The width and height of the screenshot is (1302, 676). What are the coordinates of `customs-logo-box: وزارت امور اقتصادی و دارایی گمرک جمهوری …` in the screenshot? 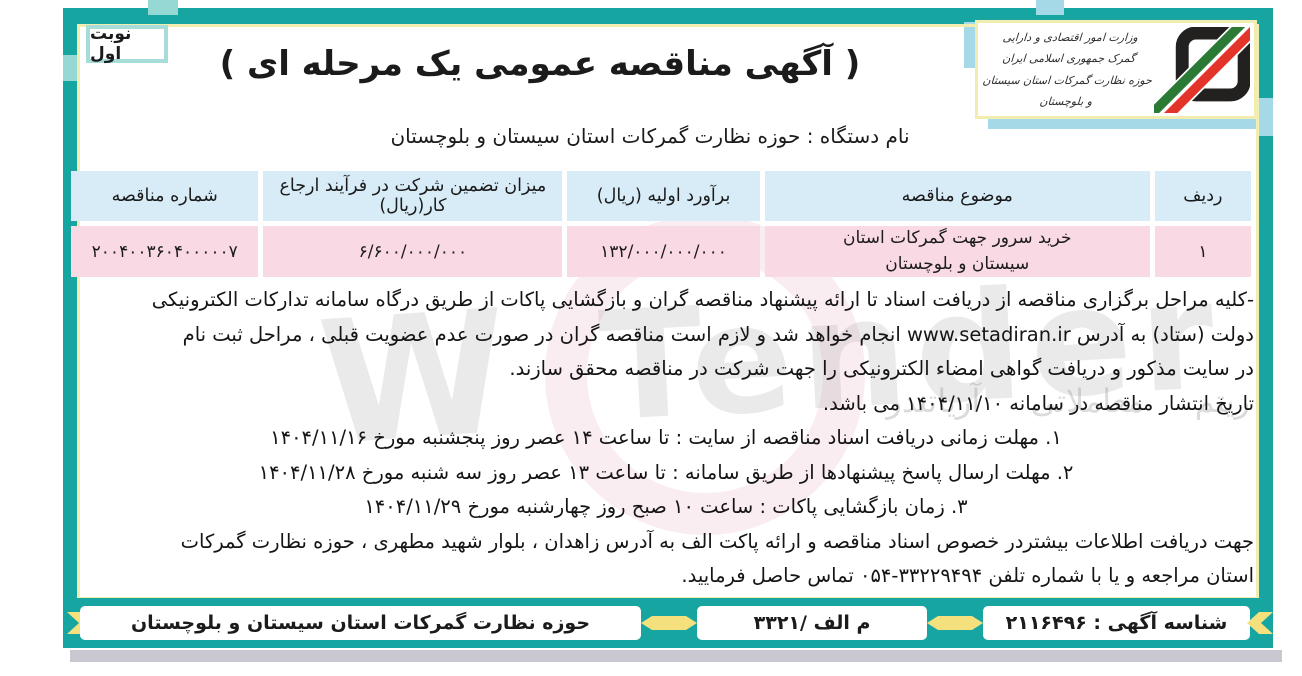 It's located at (1116, 69).